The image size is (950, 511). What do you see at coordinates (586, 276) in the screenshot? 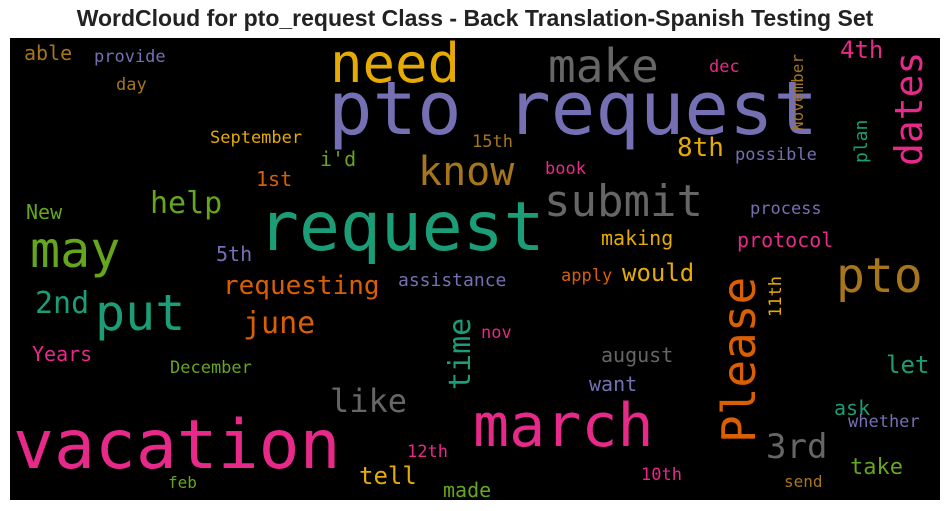
I see `word-apply: apply` at bounding box center [586, 276].